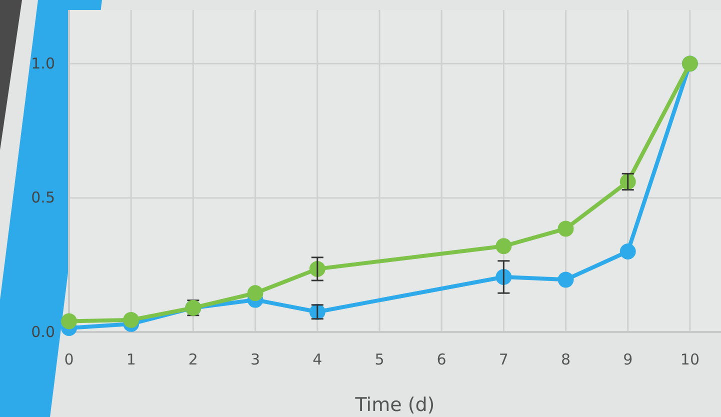  What do you see at coordinates (43, 197) in the screenshot?
I see `y-tick-label: 0.5` at bounding box center [43, 197].